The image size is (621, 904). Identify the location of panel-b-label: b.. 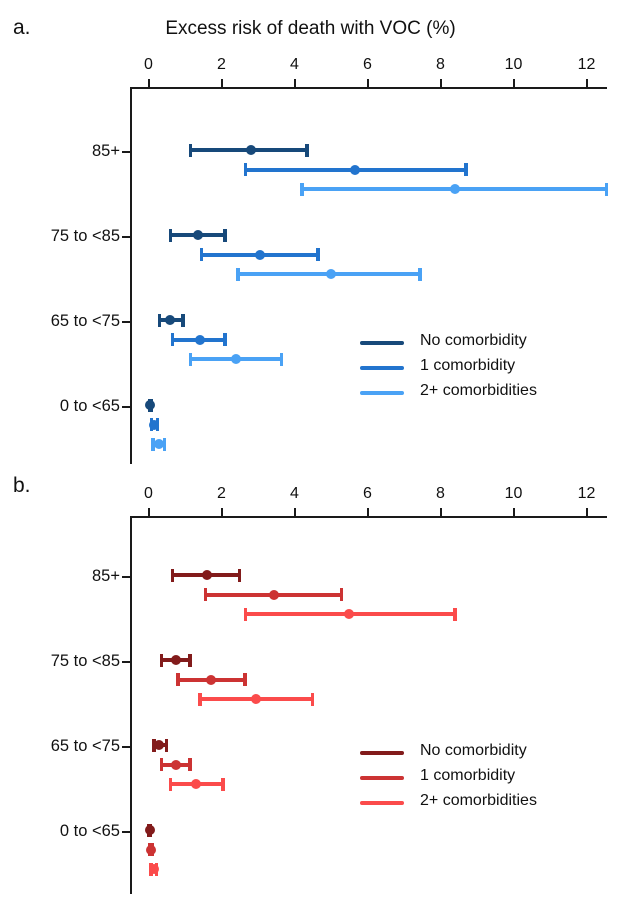
(22, 485).